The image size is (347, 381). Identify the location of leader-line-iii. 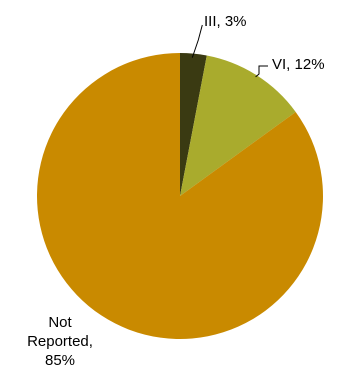
(197, 41).